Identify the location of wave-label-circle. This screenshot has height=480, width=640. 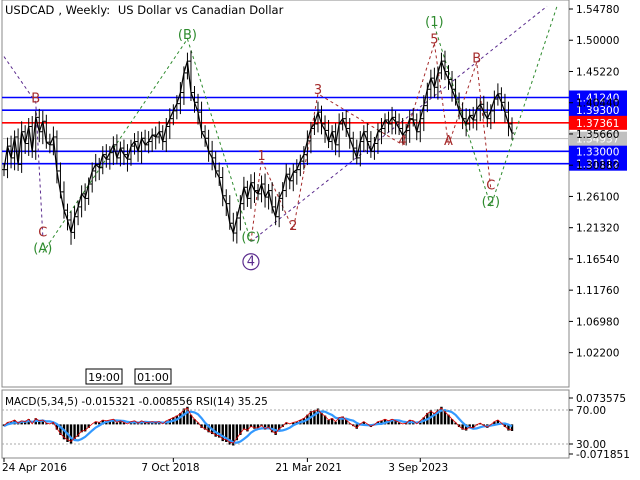
(251, 262).